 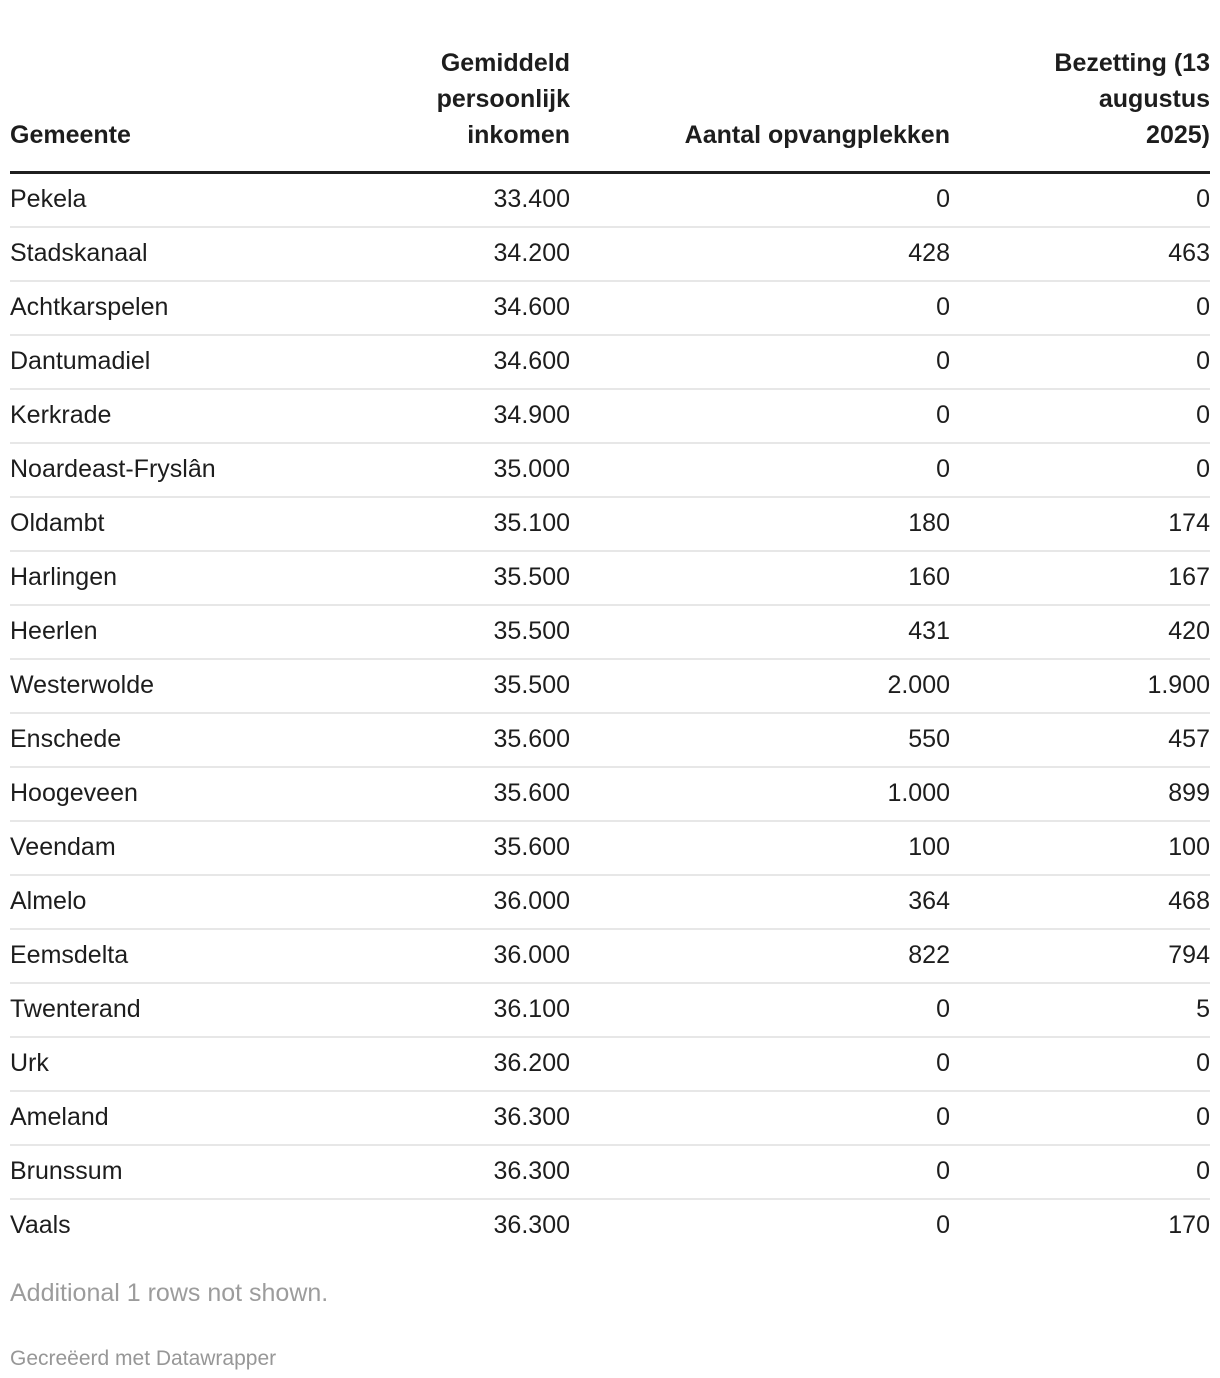 I want to click on cell-gemeente: Pekela, so click(x=175, y=200).